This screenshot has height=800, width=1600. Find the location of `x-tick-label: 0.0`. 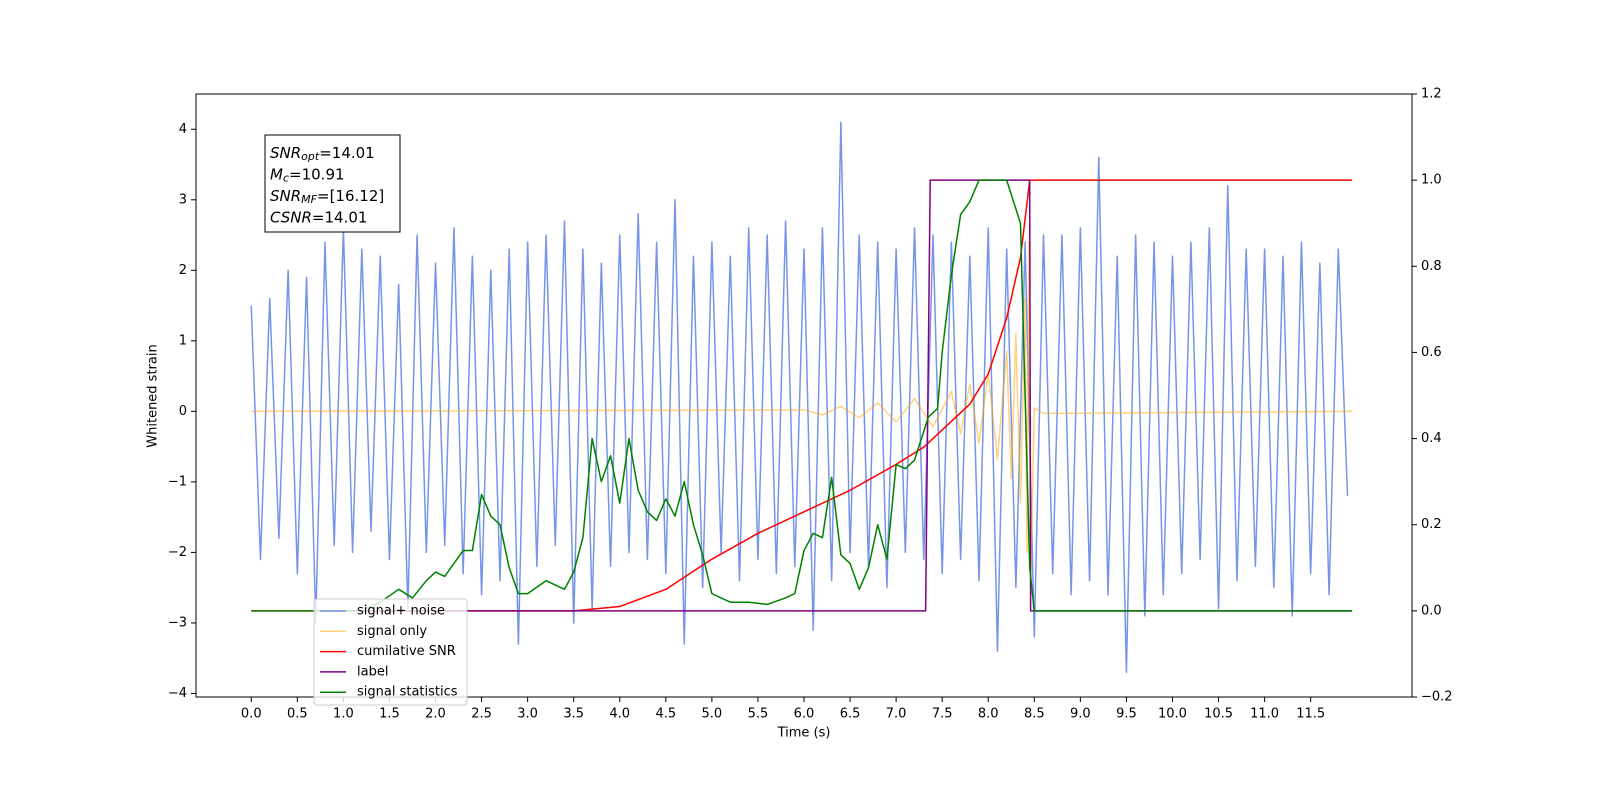

x-tick-label: 0.0 is located at coordinates (251, 714).